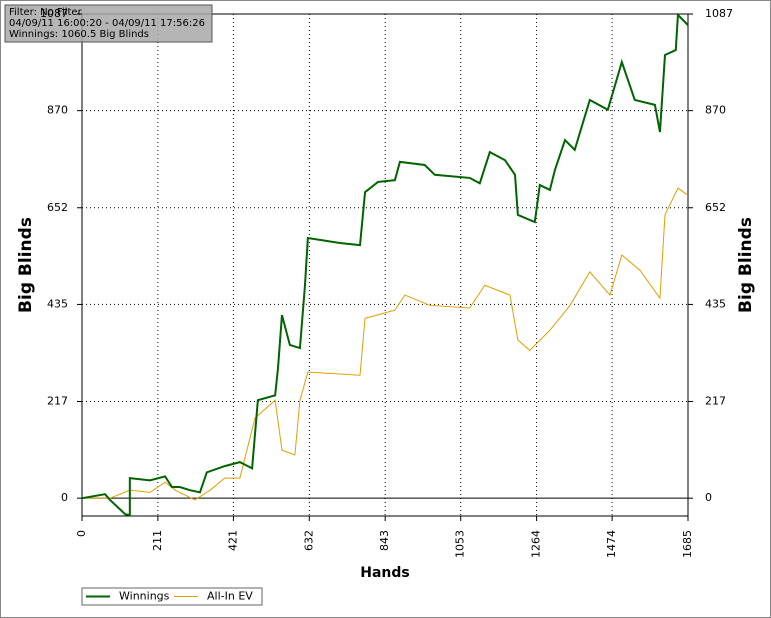  I want to click on x-tick-label: 632, so click(308, 540).